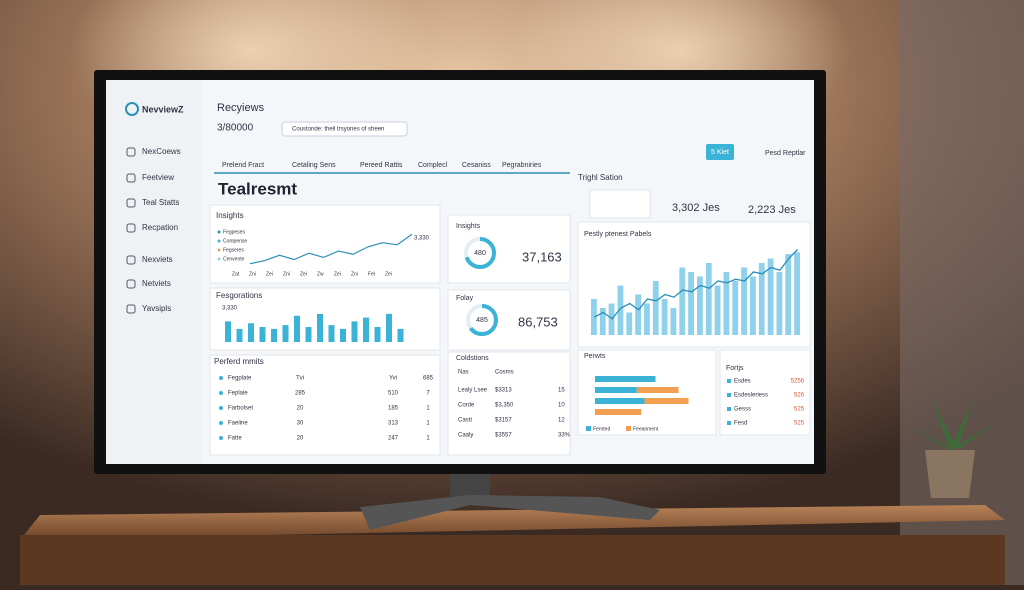  I want to click on stat-card, so click(620, 204).